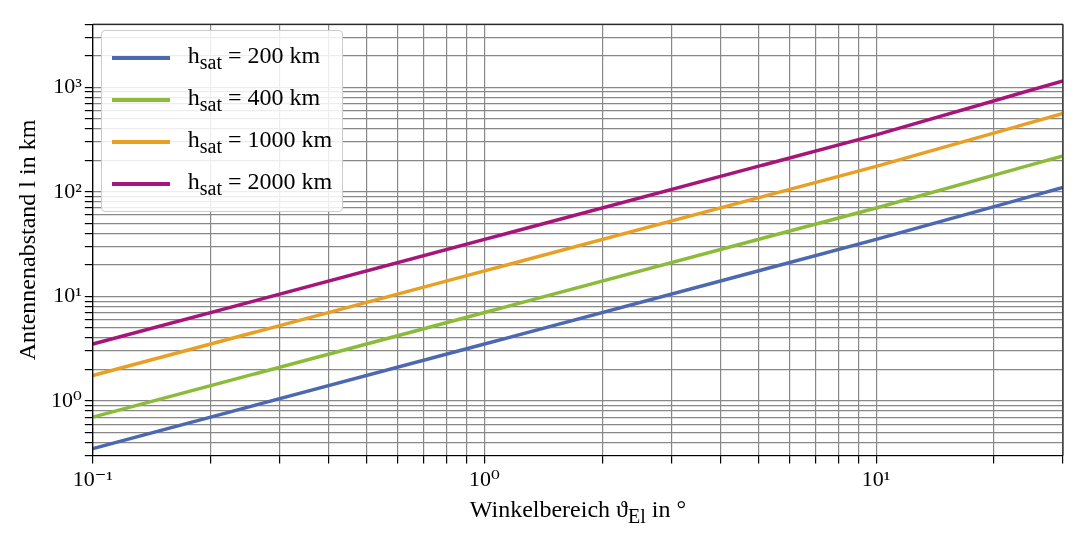  What do you see at coordinates (92, 478) in the screenshot?
I see `x-tick-label: 10⁻¹` at bounding box center [92, 478].